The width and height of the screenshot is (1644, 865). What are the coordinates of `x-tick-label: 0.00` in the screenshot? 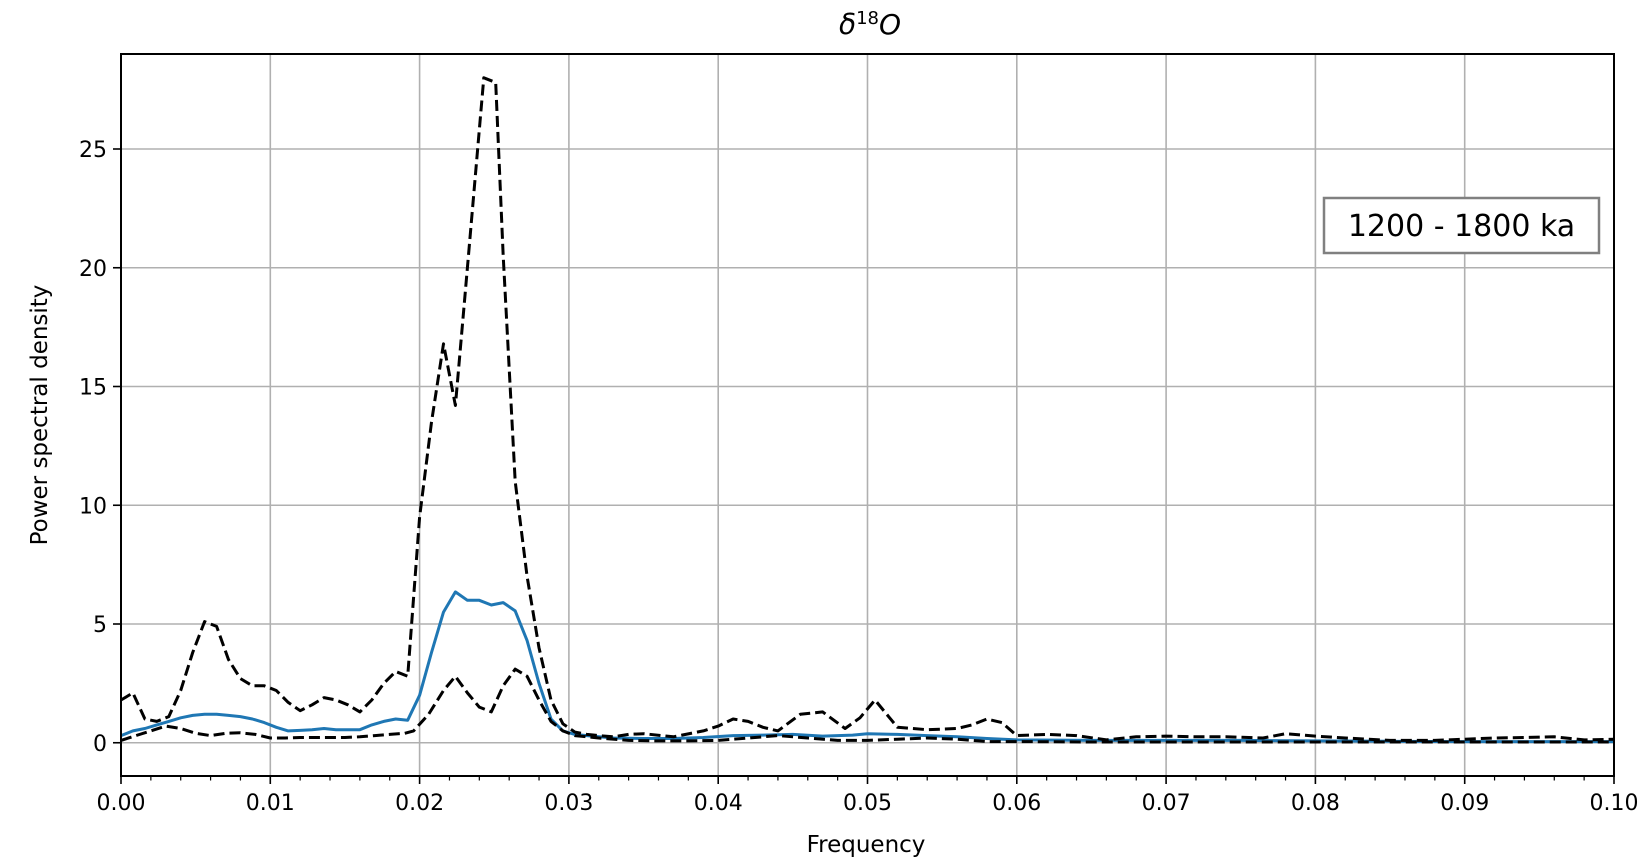 It's located at (121, 803).